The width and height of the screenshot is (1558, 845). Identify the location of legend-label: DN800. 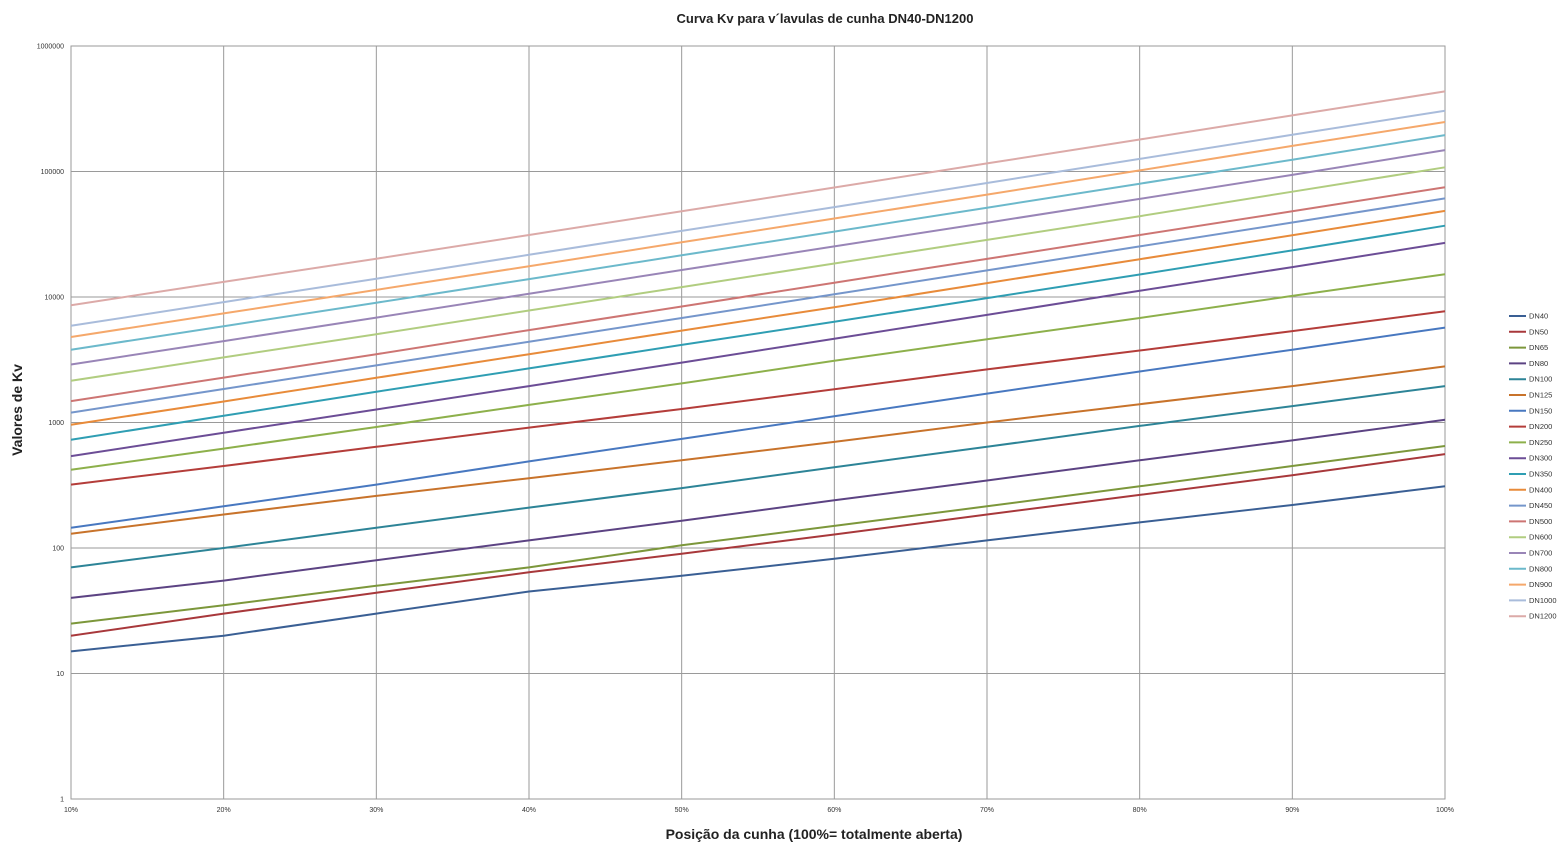
(1540, 568).